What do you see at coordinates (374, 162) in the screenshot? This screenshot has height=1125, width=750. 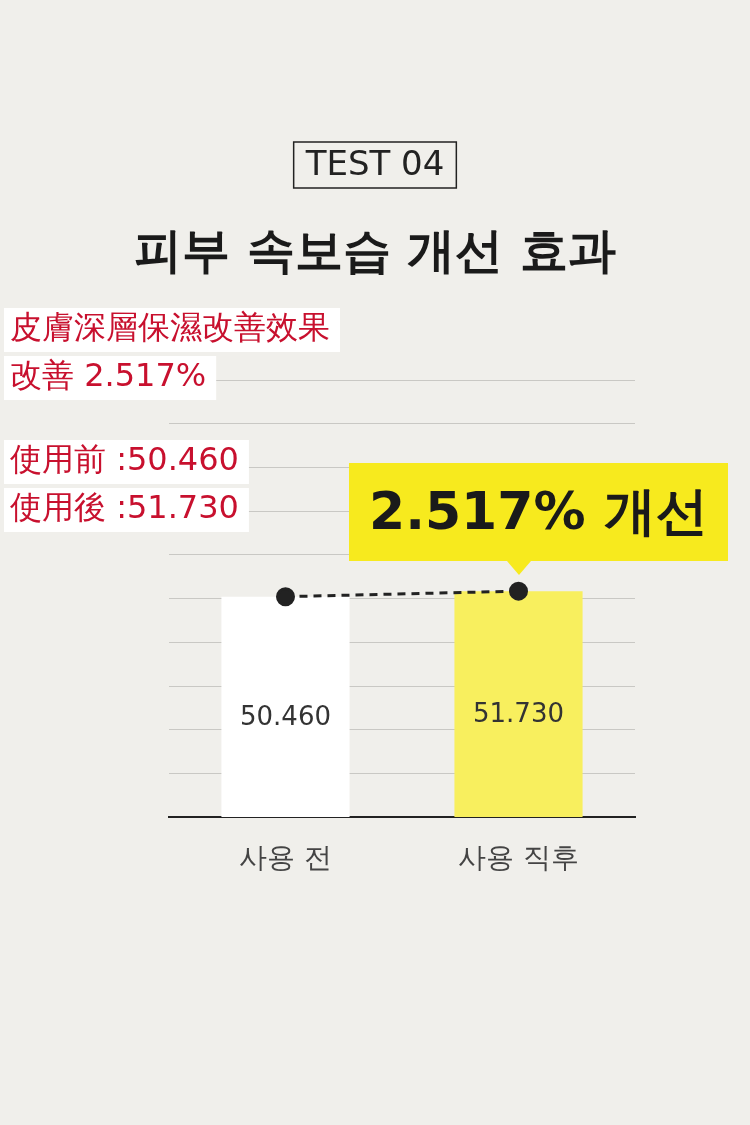 I see `chart-subtitle: TEST 04` at bounding box center [374, 162].